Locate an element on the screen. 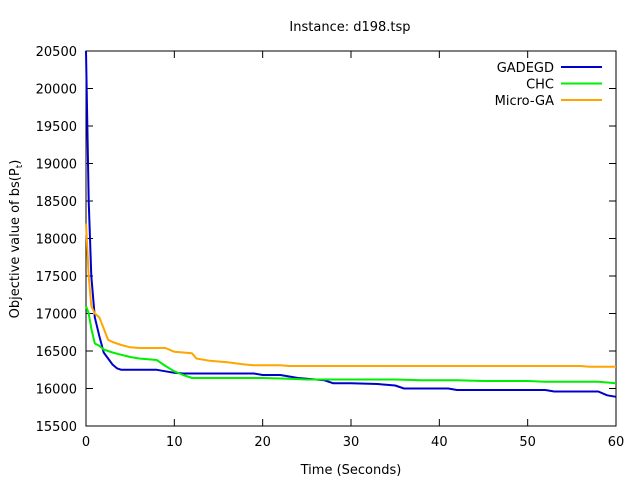 Image resolution: width=640 pixels, height=480 pixels. y-tick-label: 20000 is located at coordinates (56, 90).